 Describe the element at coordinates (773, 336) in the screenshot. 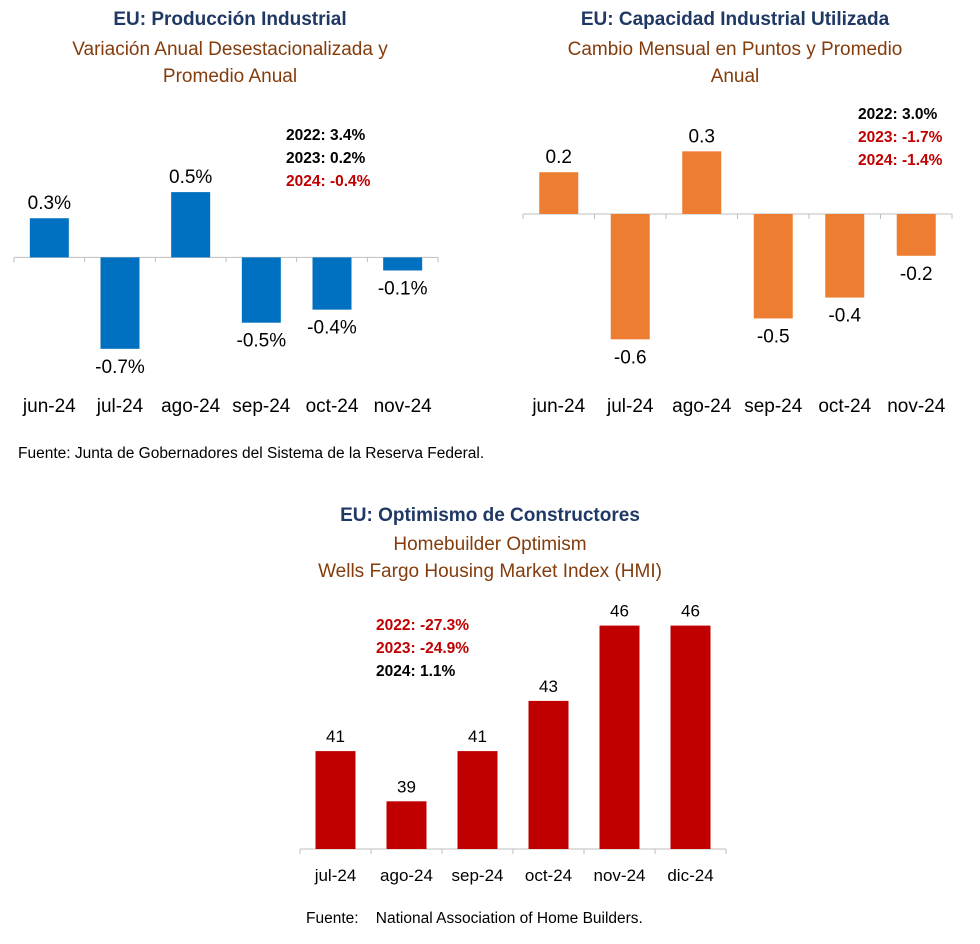

I see `data-label-sep-24: -0.5` at that location.